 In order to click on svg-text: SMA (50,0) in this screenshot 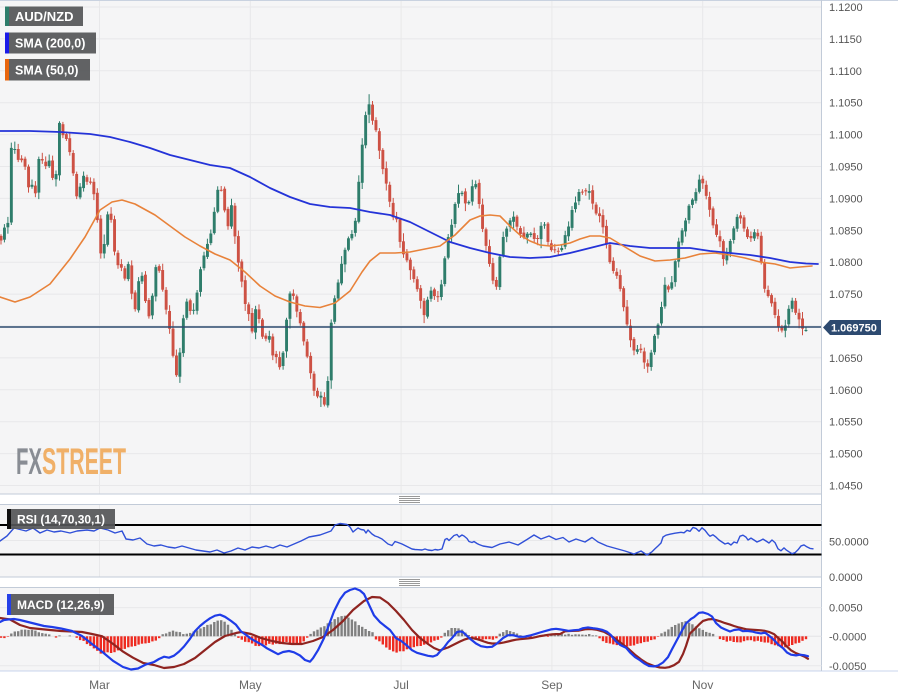, I will do `click(46, 70)`.